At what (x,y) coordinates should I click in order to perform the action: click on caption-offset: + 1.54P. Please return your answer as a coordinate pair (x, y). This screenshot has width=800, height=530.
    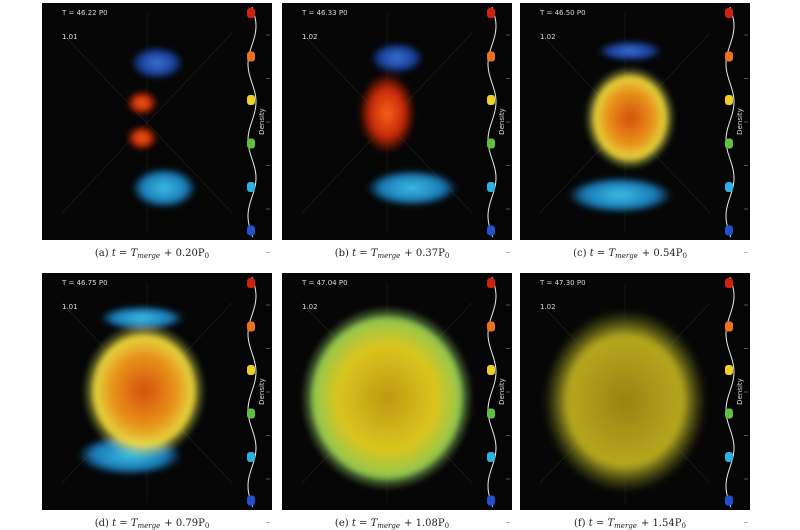
    Looking at the image, I should click on (661, 523).